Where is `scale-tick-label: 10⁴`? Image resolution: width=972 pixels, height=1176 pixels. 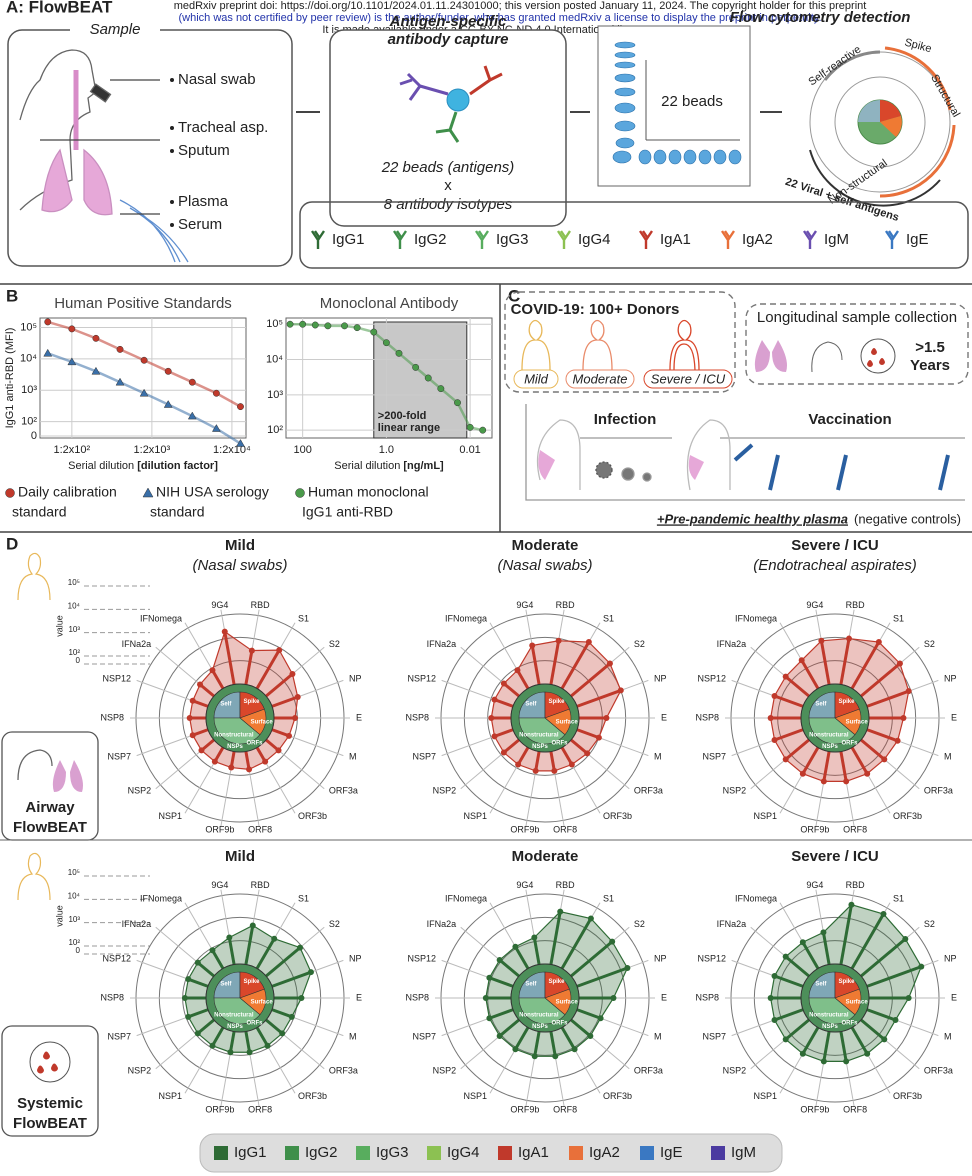 scale-tick-label: 10⁴ is located at coordinates (74, 605).